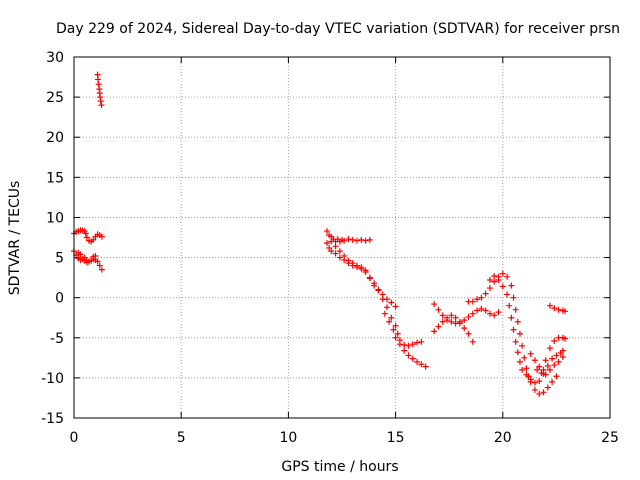 The width and height of the screenshot is (640, 480). What do you see at coordinates (181, 438) in the screenshot?
I see `x-tick-label: 5` at bounding box center [181, 438].